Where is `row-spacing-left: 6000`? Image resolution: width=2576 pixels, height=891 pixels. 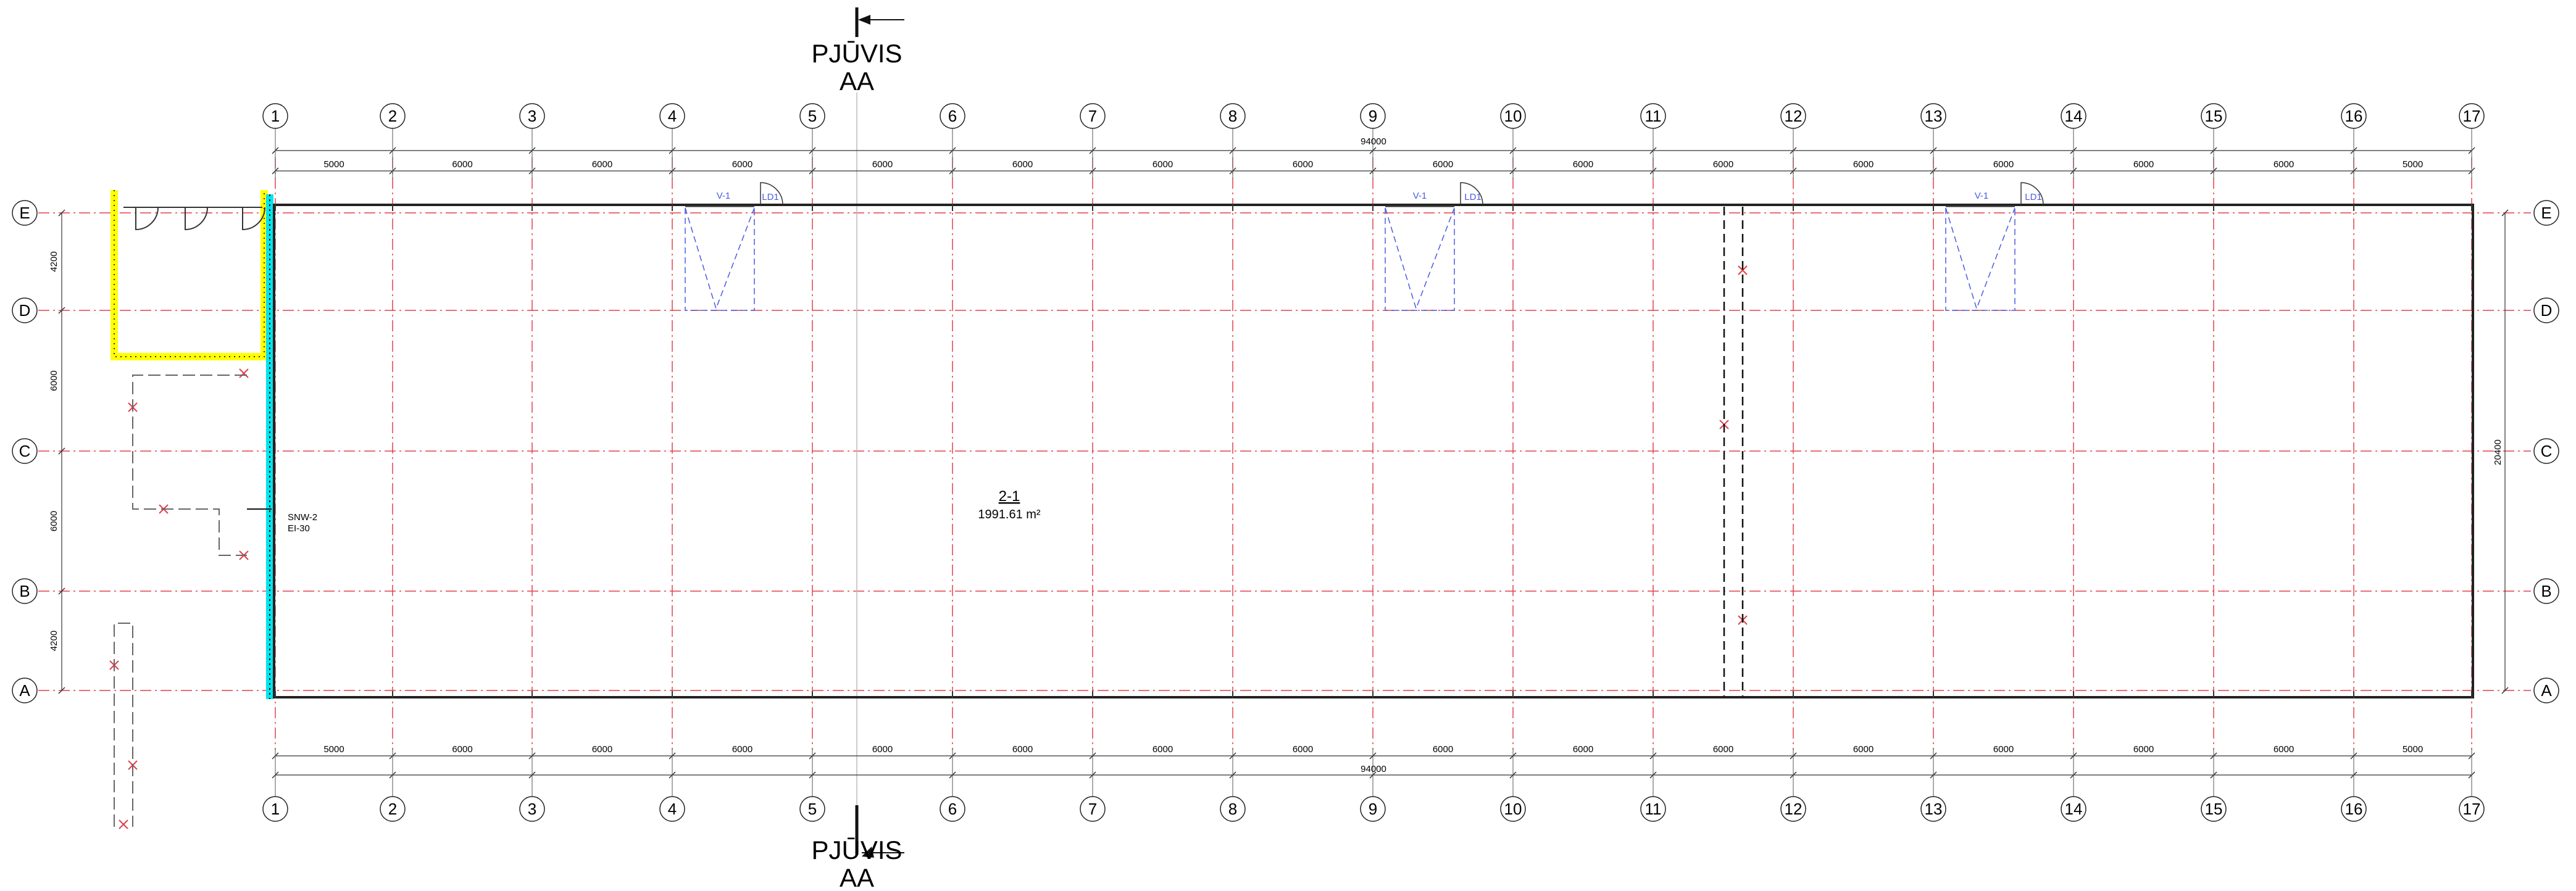 row-spacing-left: 6000 is located at coordinates (54, 521).